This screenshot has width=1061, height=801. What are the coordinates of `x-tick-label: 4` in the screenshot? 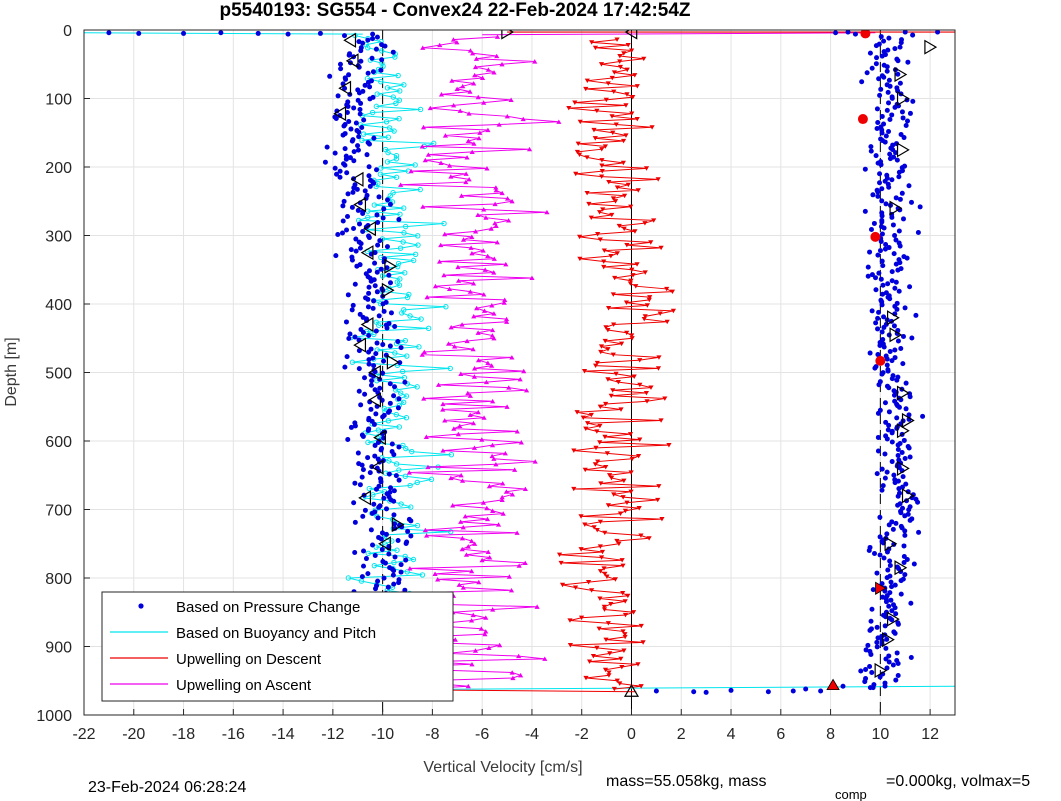 It's located at (731, 734).